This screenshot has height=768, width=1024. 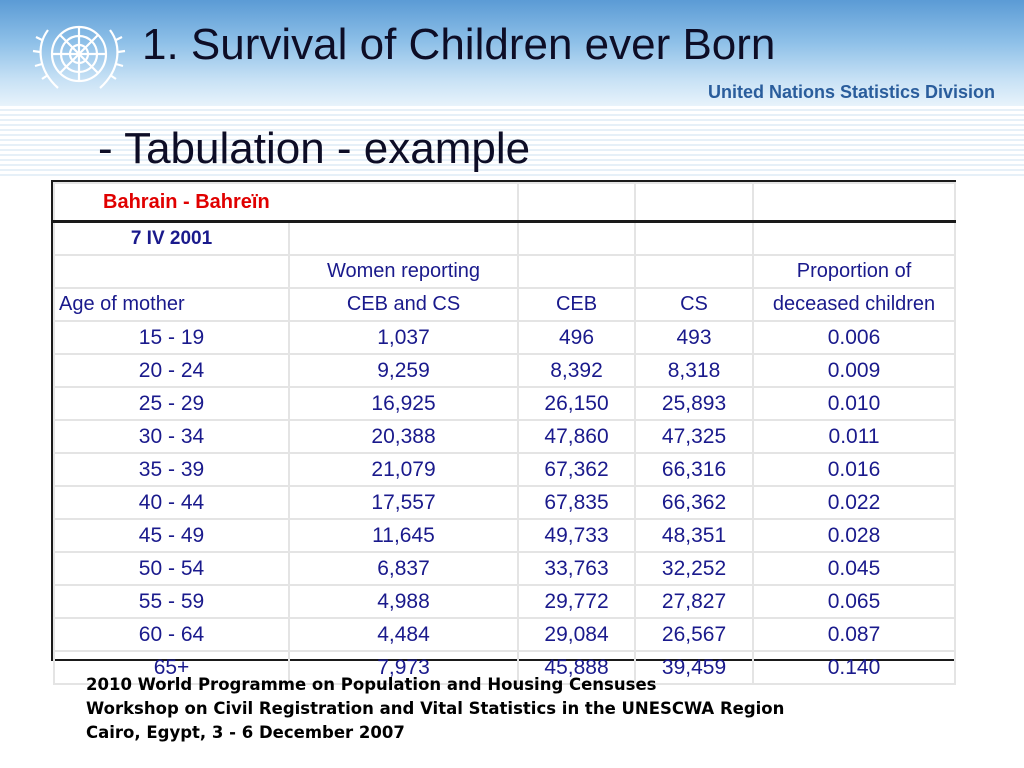 I want to click on proportion-cell: 0.065, so click(x=854, y=601).